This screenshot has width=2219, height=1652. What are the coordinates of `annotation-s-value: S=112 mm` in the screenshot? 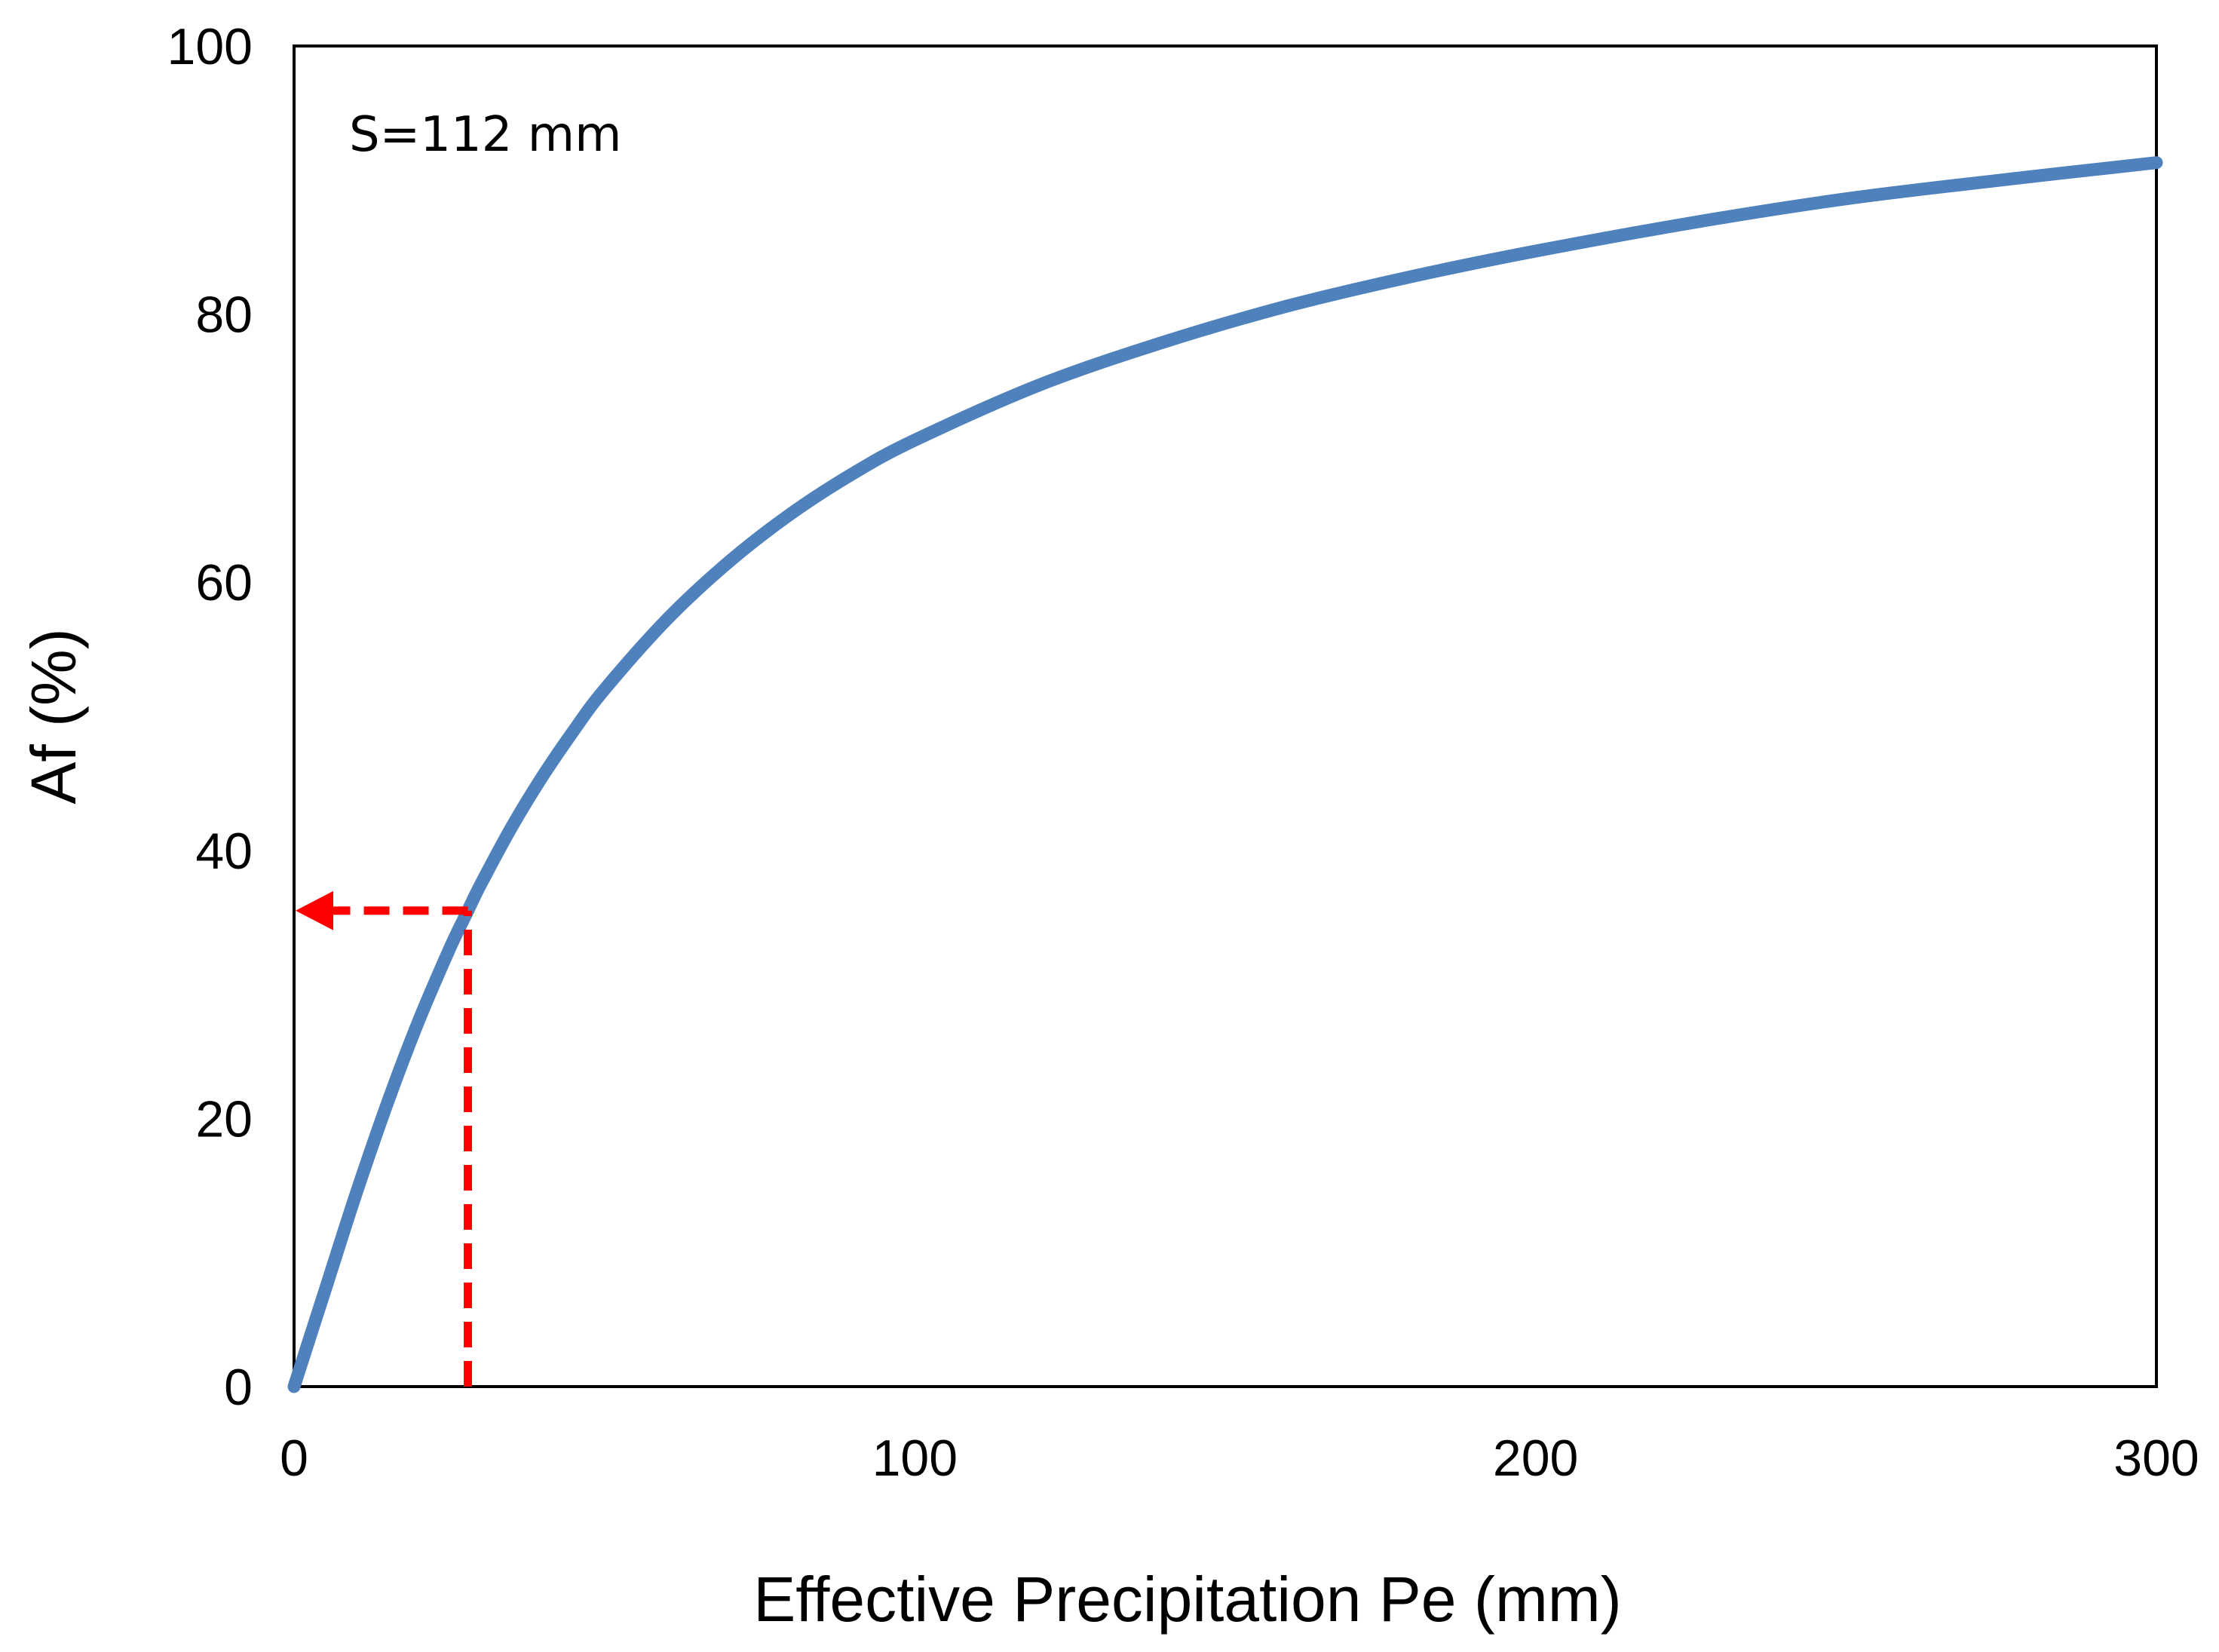 It's located at (485, 135).